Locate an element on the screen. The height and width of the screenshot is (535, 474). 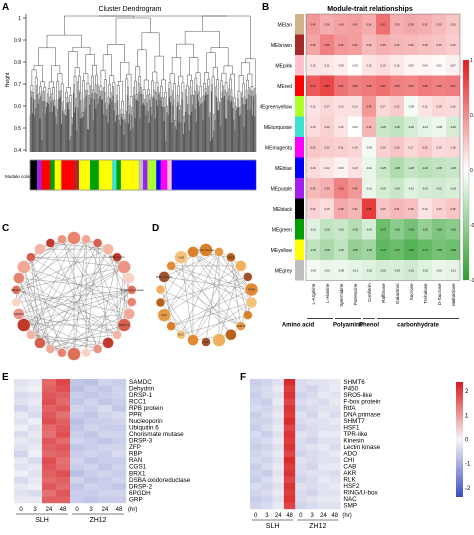
cell-value-label: 0.20 is located at coordinates (439, 209).